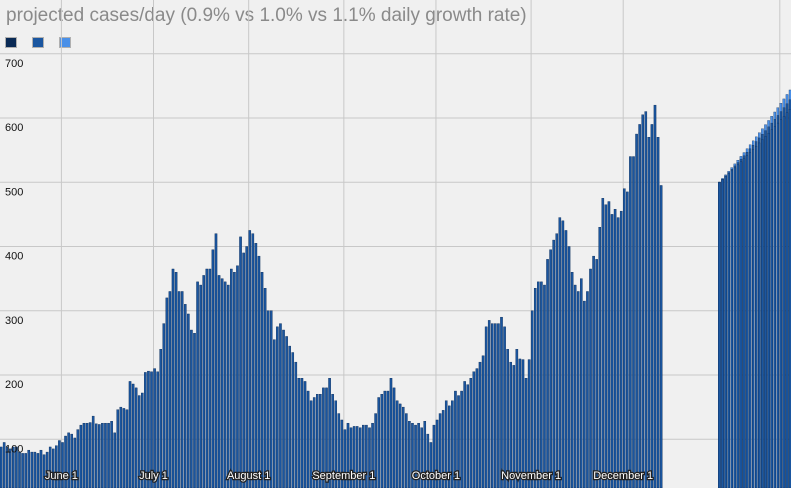 The height and width of the screenshot is (488, 791). Describe the element at coordinates (14, 385) in the screenshot. I see `y-tick-label: 200` at that location.